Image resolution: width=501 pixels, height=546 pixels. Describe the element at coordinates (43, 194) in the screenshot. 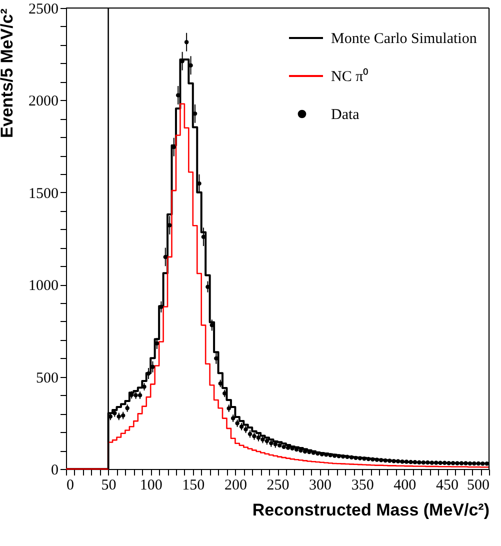

I see `y-tick-label: 1500` at that location.